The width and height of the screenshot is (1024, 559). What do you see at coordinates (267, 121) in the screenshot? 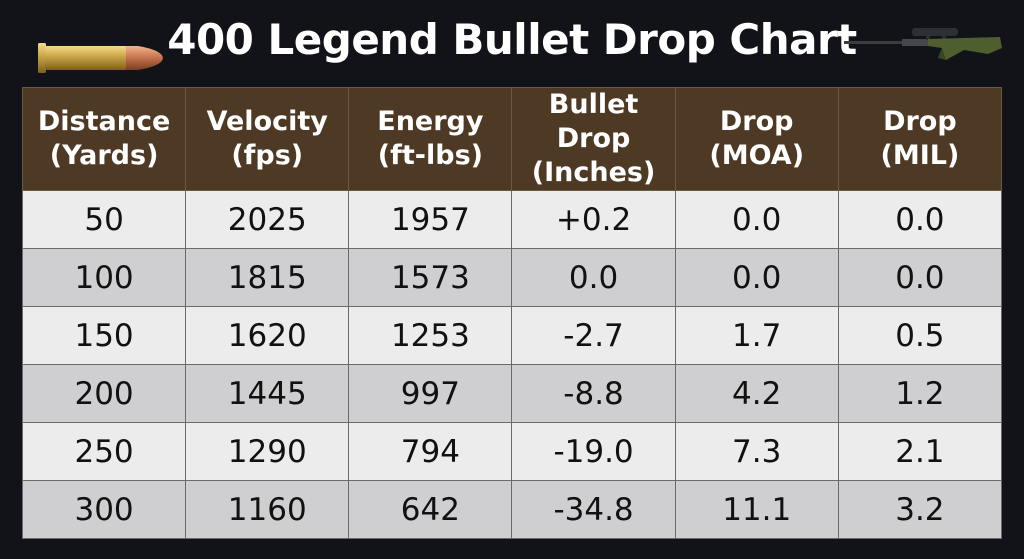
I see `column-header-name: Velocity` at bounding box center [267, 121].